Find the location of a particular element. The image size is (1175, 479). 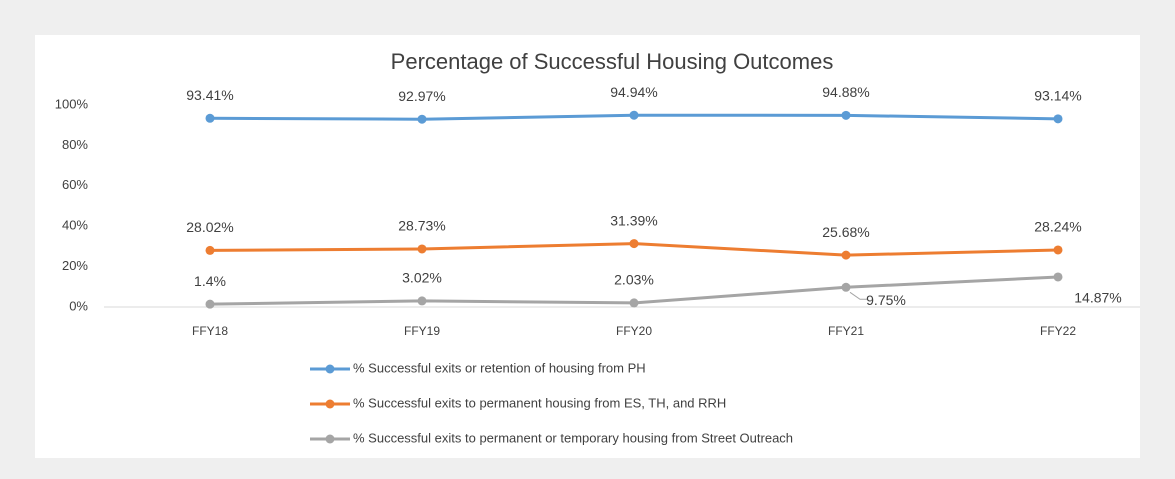

x-tick-label: FFY22 is located at coordinates (1058, 331).